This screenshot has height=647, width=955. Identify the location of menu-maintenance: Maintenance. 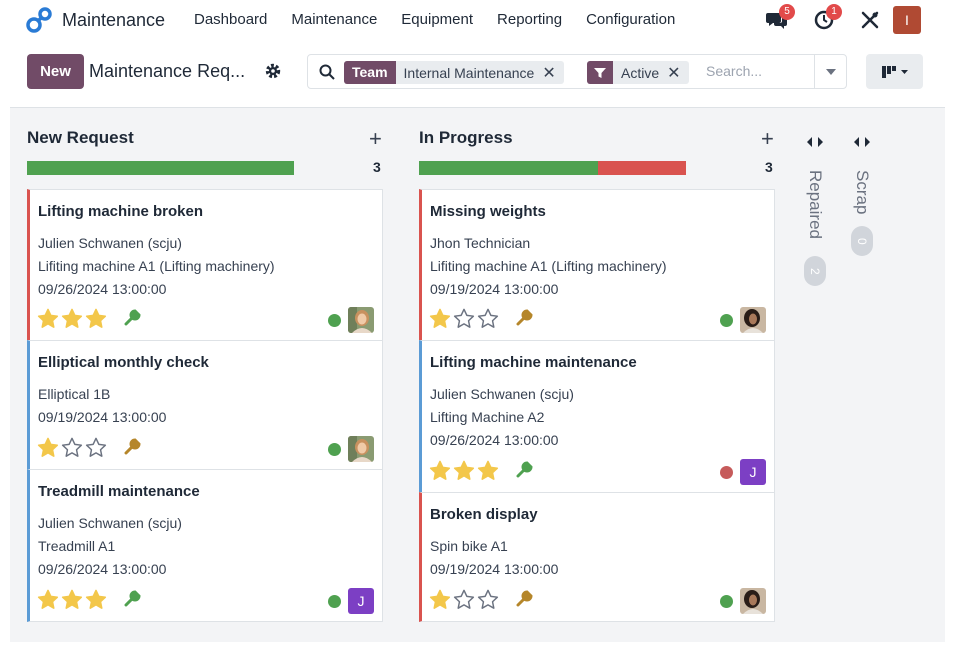
(334, 19).